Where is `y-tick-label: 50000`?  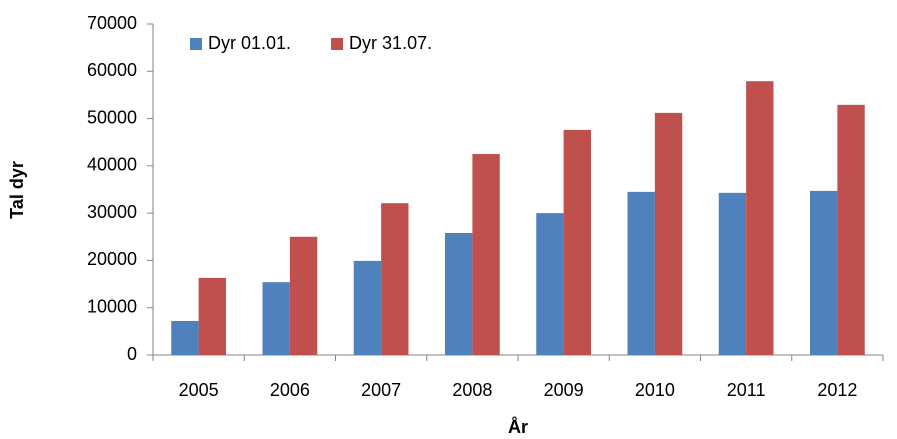
y-tick-label: 50000 is located at coordinates (112, 117).